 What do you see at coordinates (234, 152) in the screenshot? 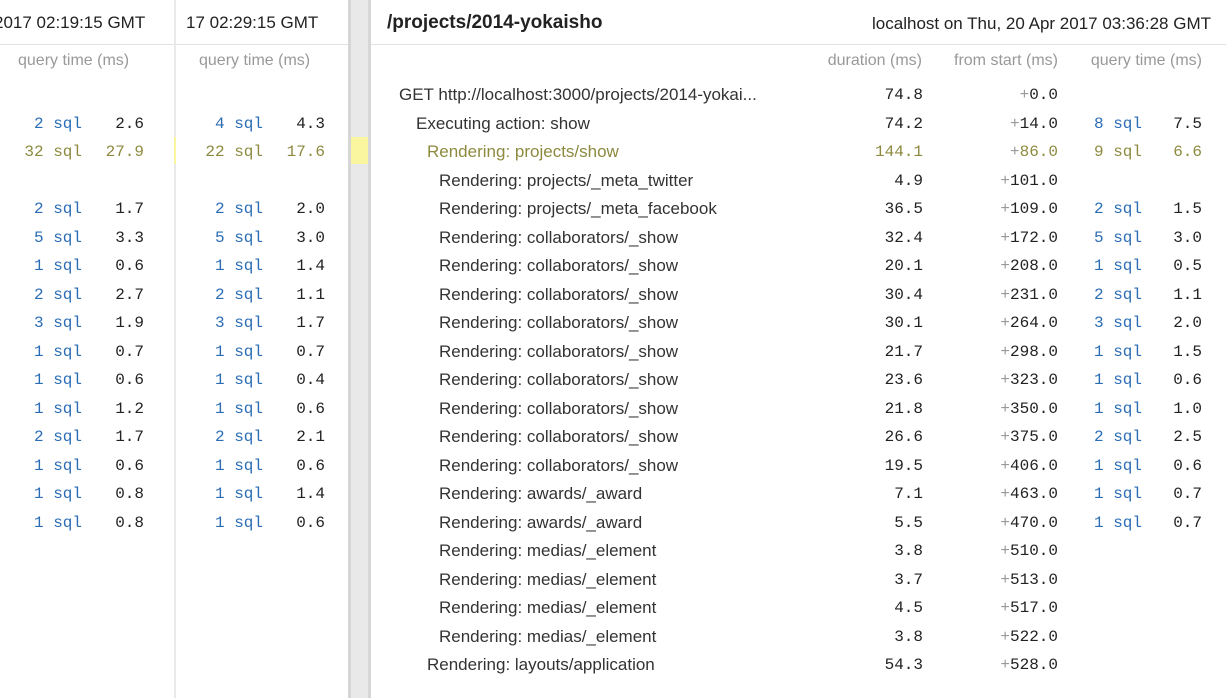
I see `sql-count-link: 22 sql` at bounding box center [234, 152].